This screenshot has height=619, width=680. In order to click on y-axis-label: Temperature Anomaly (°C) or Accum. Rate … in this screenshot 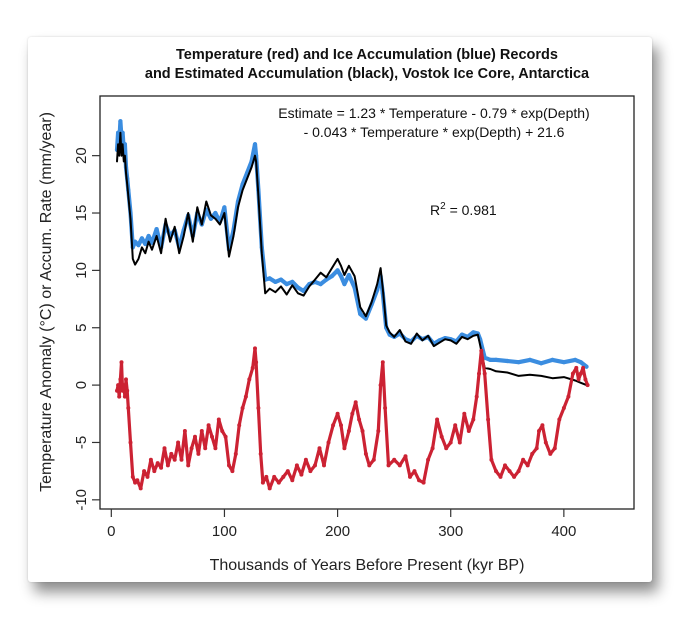, I will do `click(46, 302)`.